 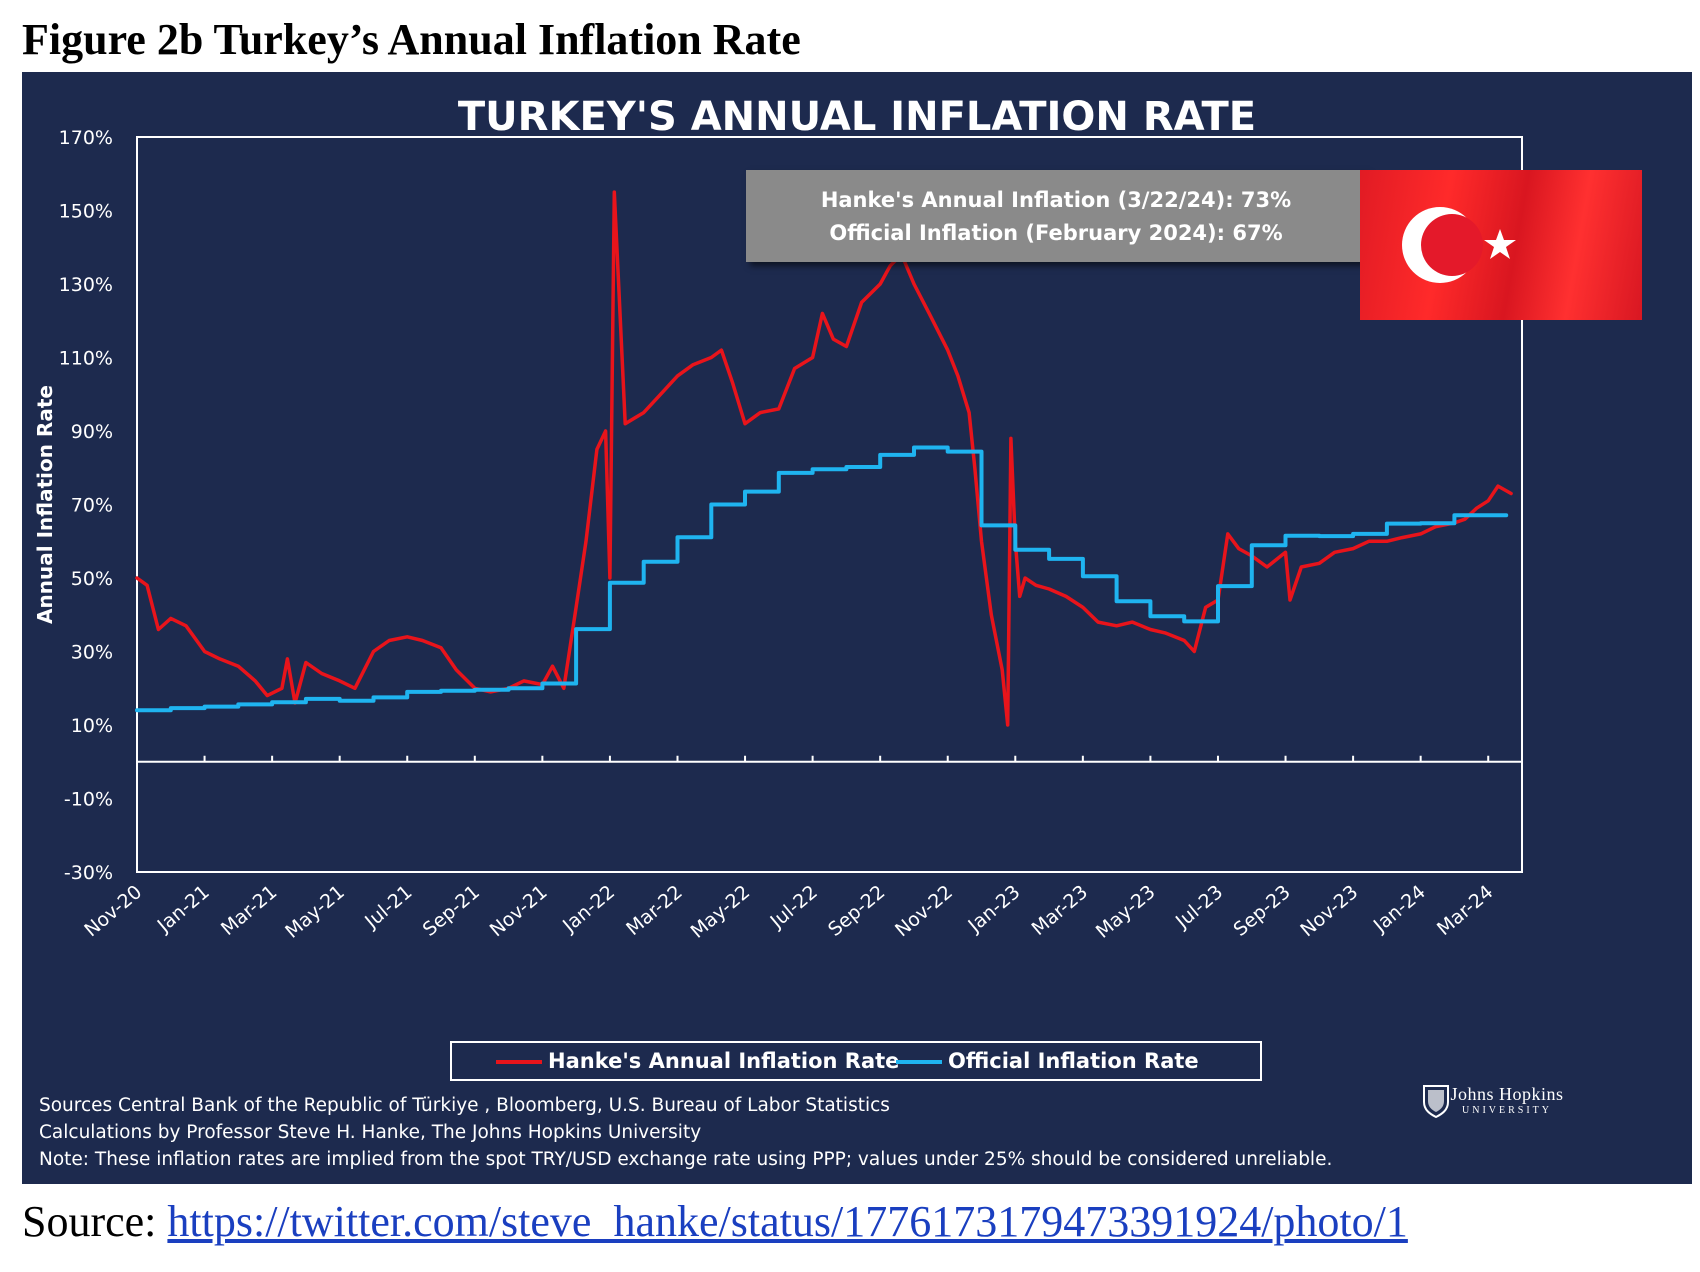 What do you see at coordinates (1436, 1101) in the screenshot?
I see `jhu-shield-icon` at bounding box center [1436, 1101].